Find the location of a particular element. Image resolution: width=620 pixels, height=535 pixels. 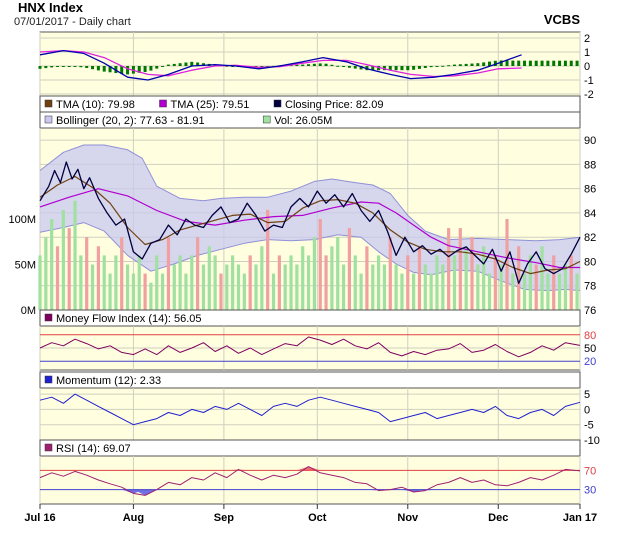

price-legend-row2-legend-text-0: Bollinger (20, 2): 77.63 - 81.91 is located at coordinates (130, 121).